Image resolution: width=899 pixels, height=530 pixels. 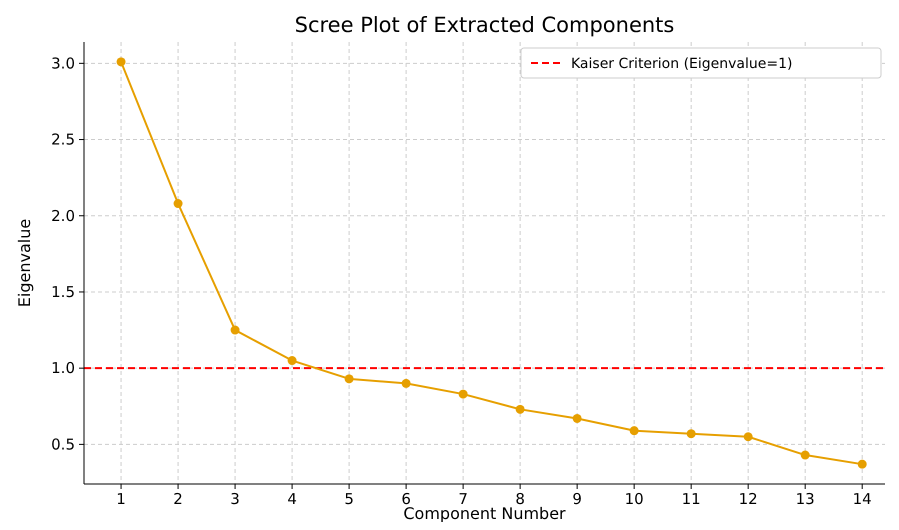 What do you see at coordinates (24, 263) in the screenshot?
I see `y-axis-title: Eigenvalue` at bounding box center [24, 263].